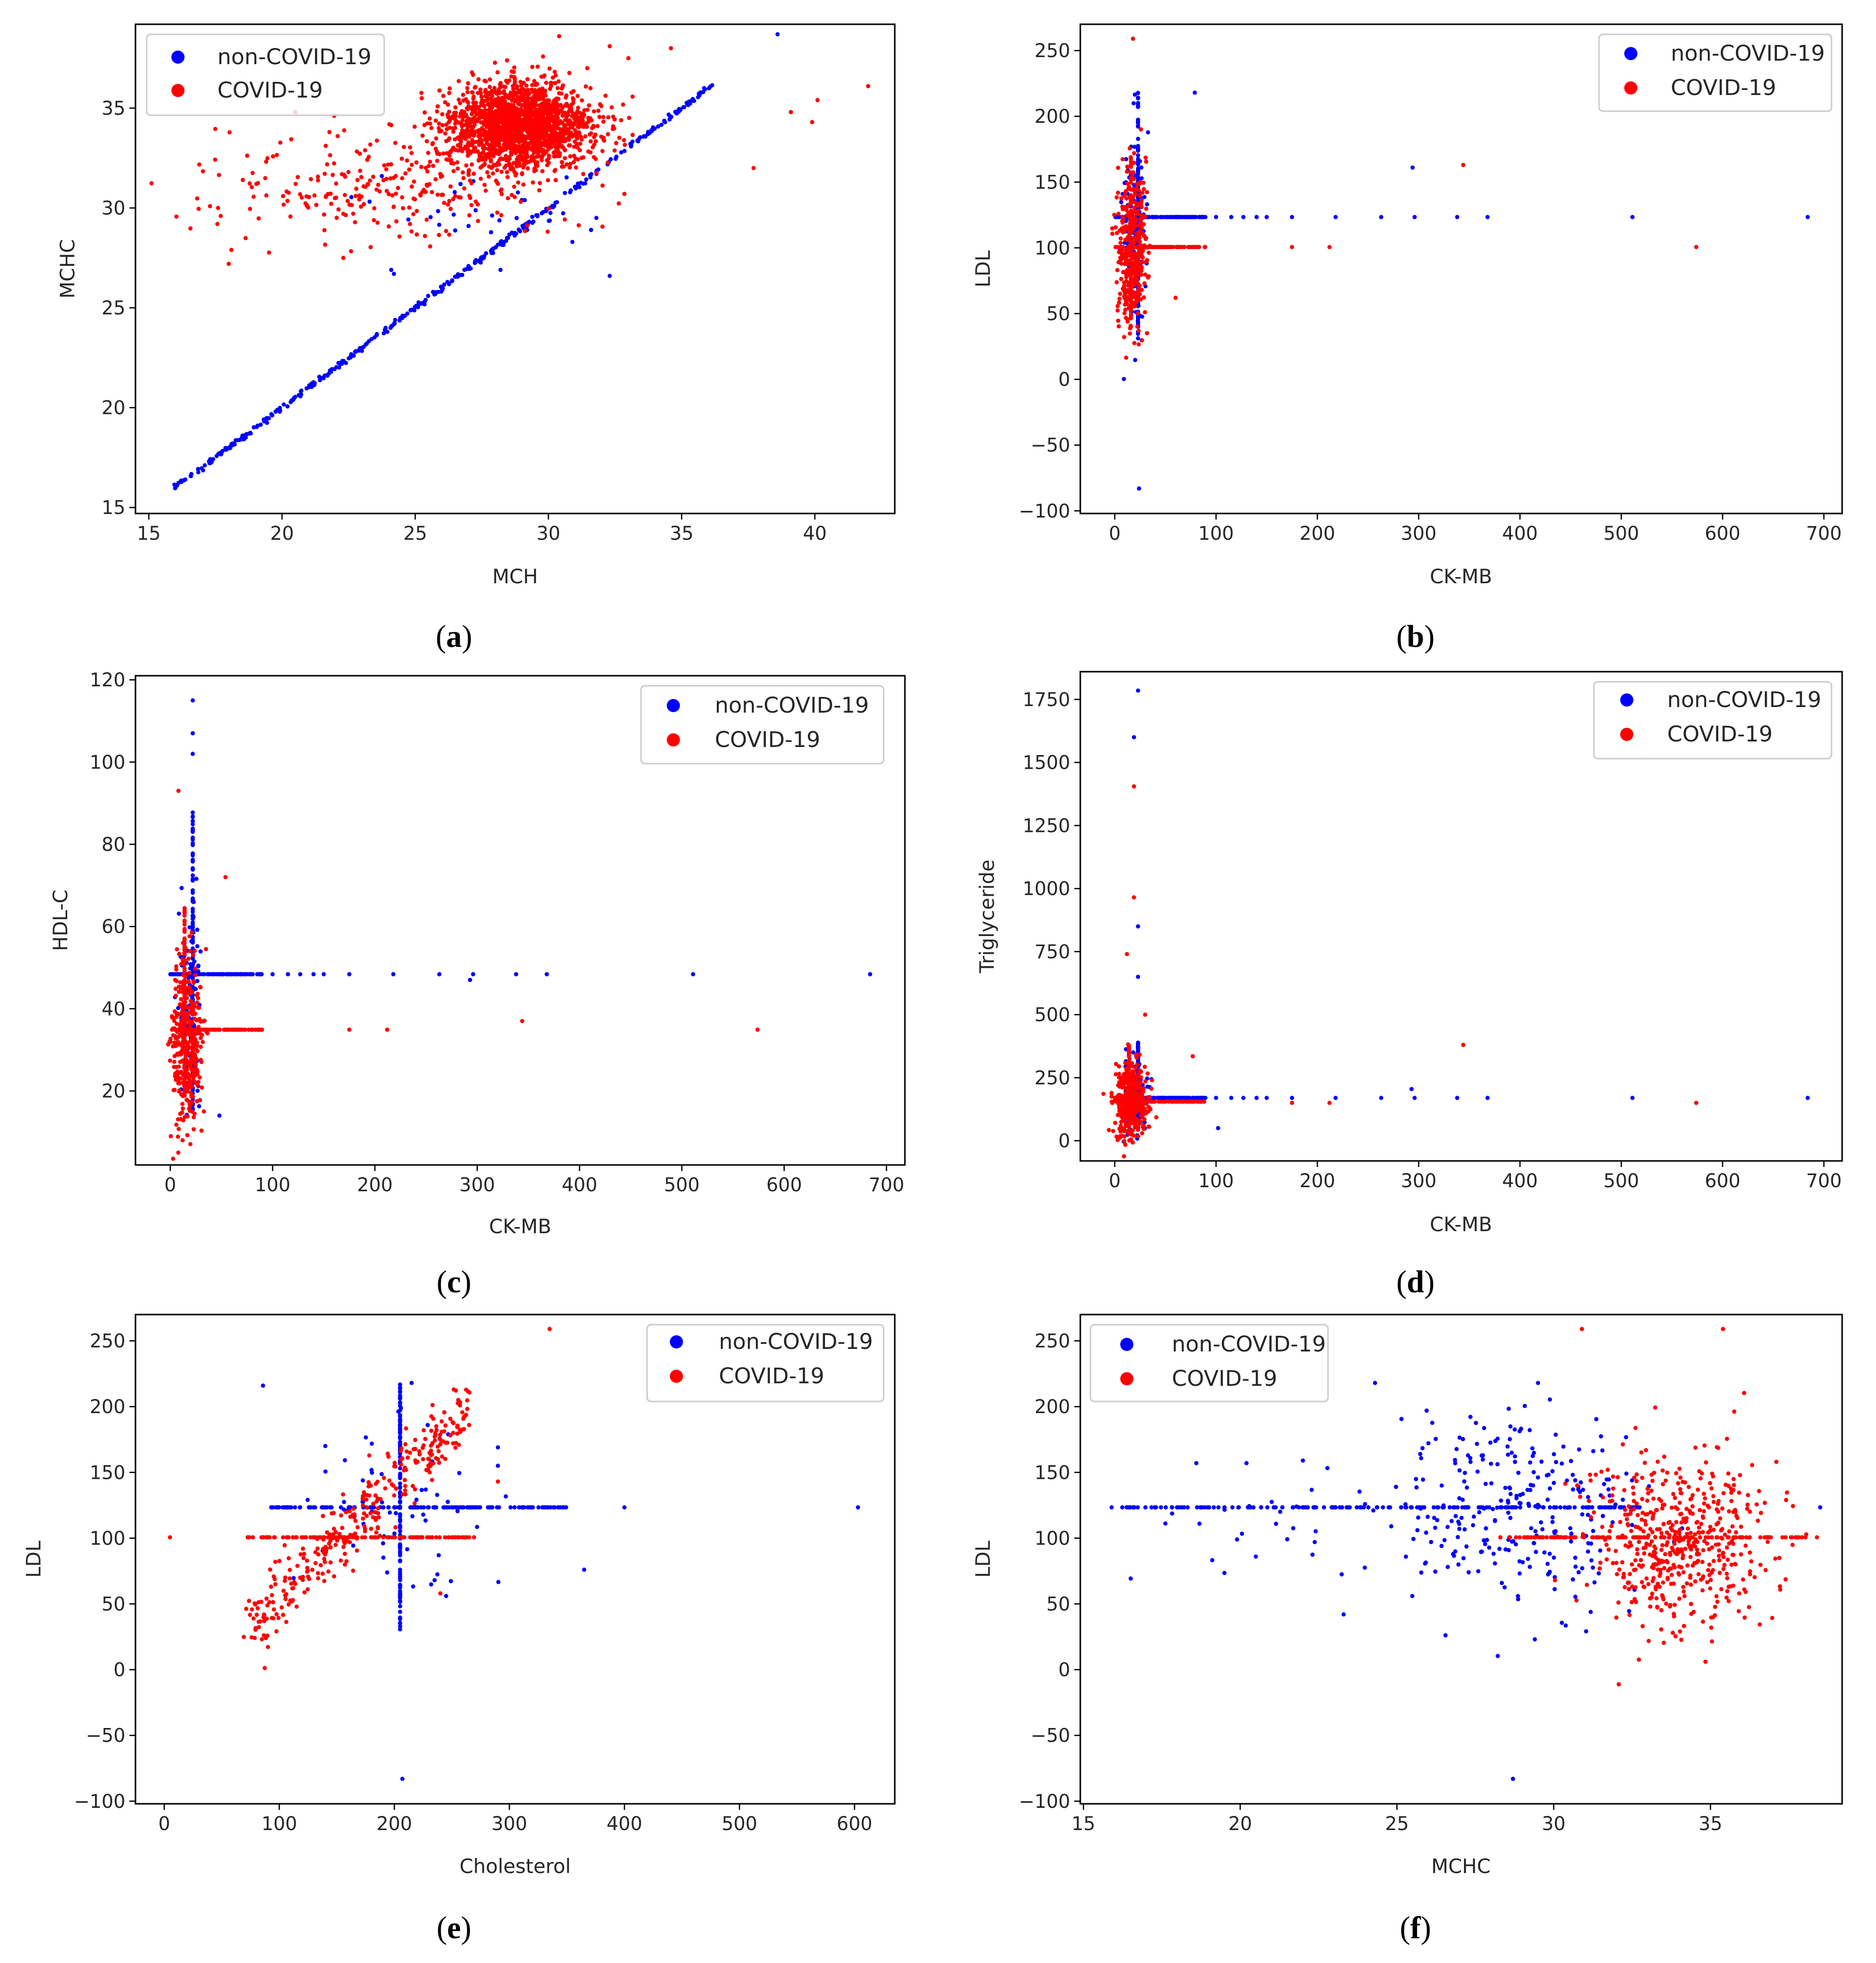 This screenshot has height=1963, width=1876. What do you see at coordinates (1715, 72) in the screenshot?
I see `legend: non-COVID-19 COVID-19` at bounding box center [1715, 72].